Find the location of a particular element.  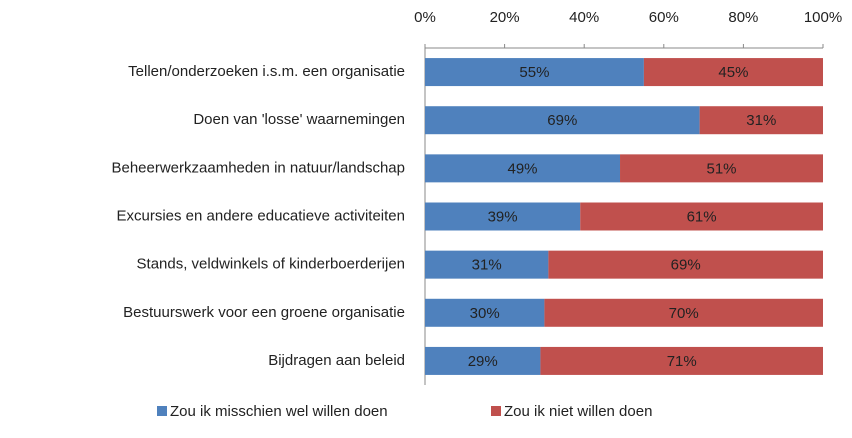

data-label: 70% is located at coordinates (684, 313).